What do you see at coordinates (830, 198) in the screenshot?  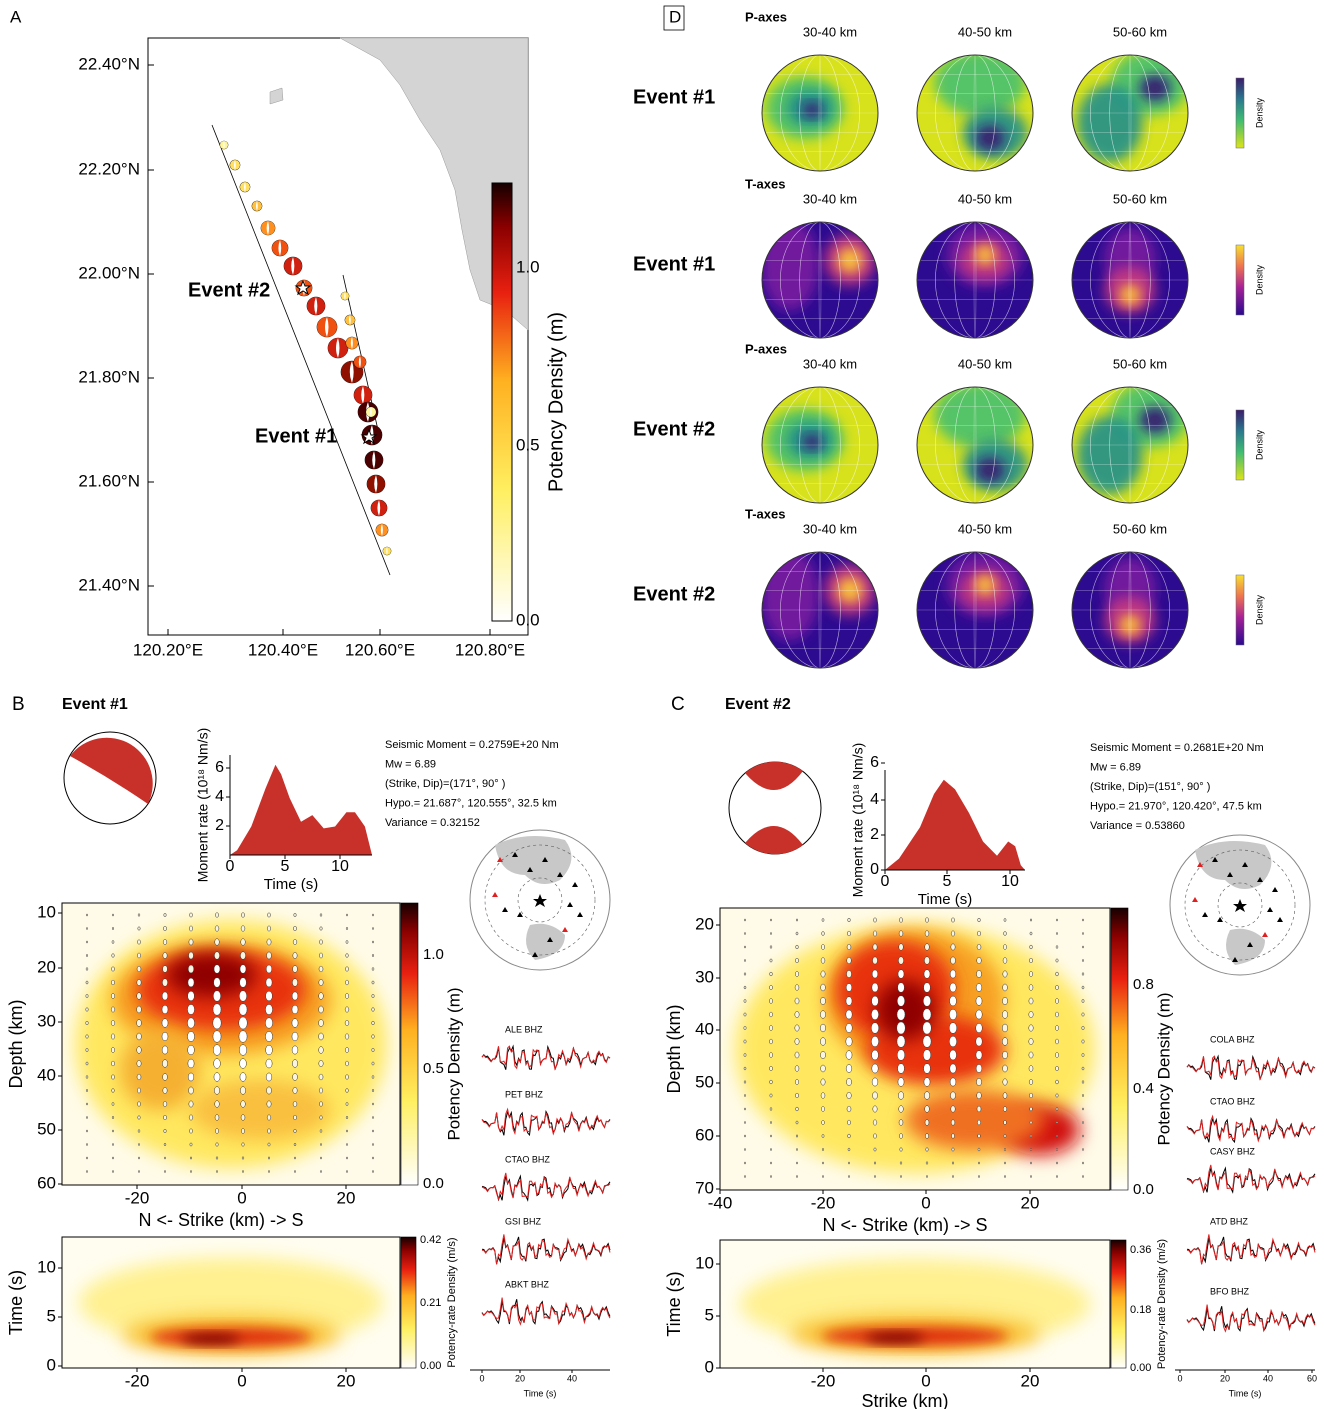 I see `depth-label: 30-40 km` at bounding box center [830, 198].